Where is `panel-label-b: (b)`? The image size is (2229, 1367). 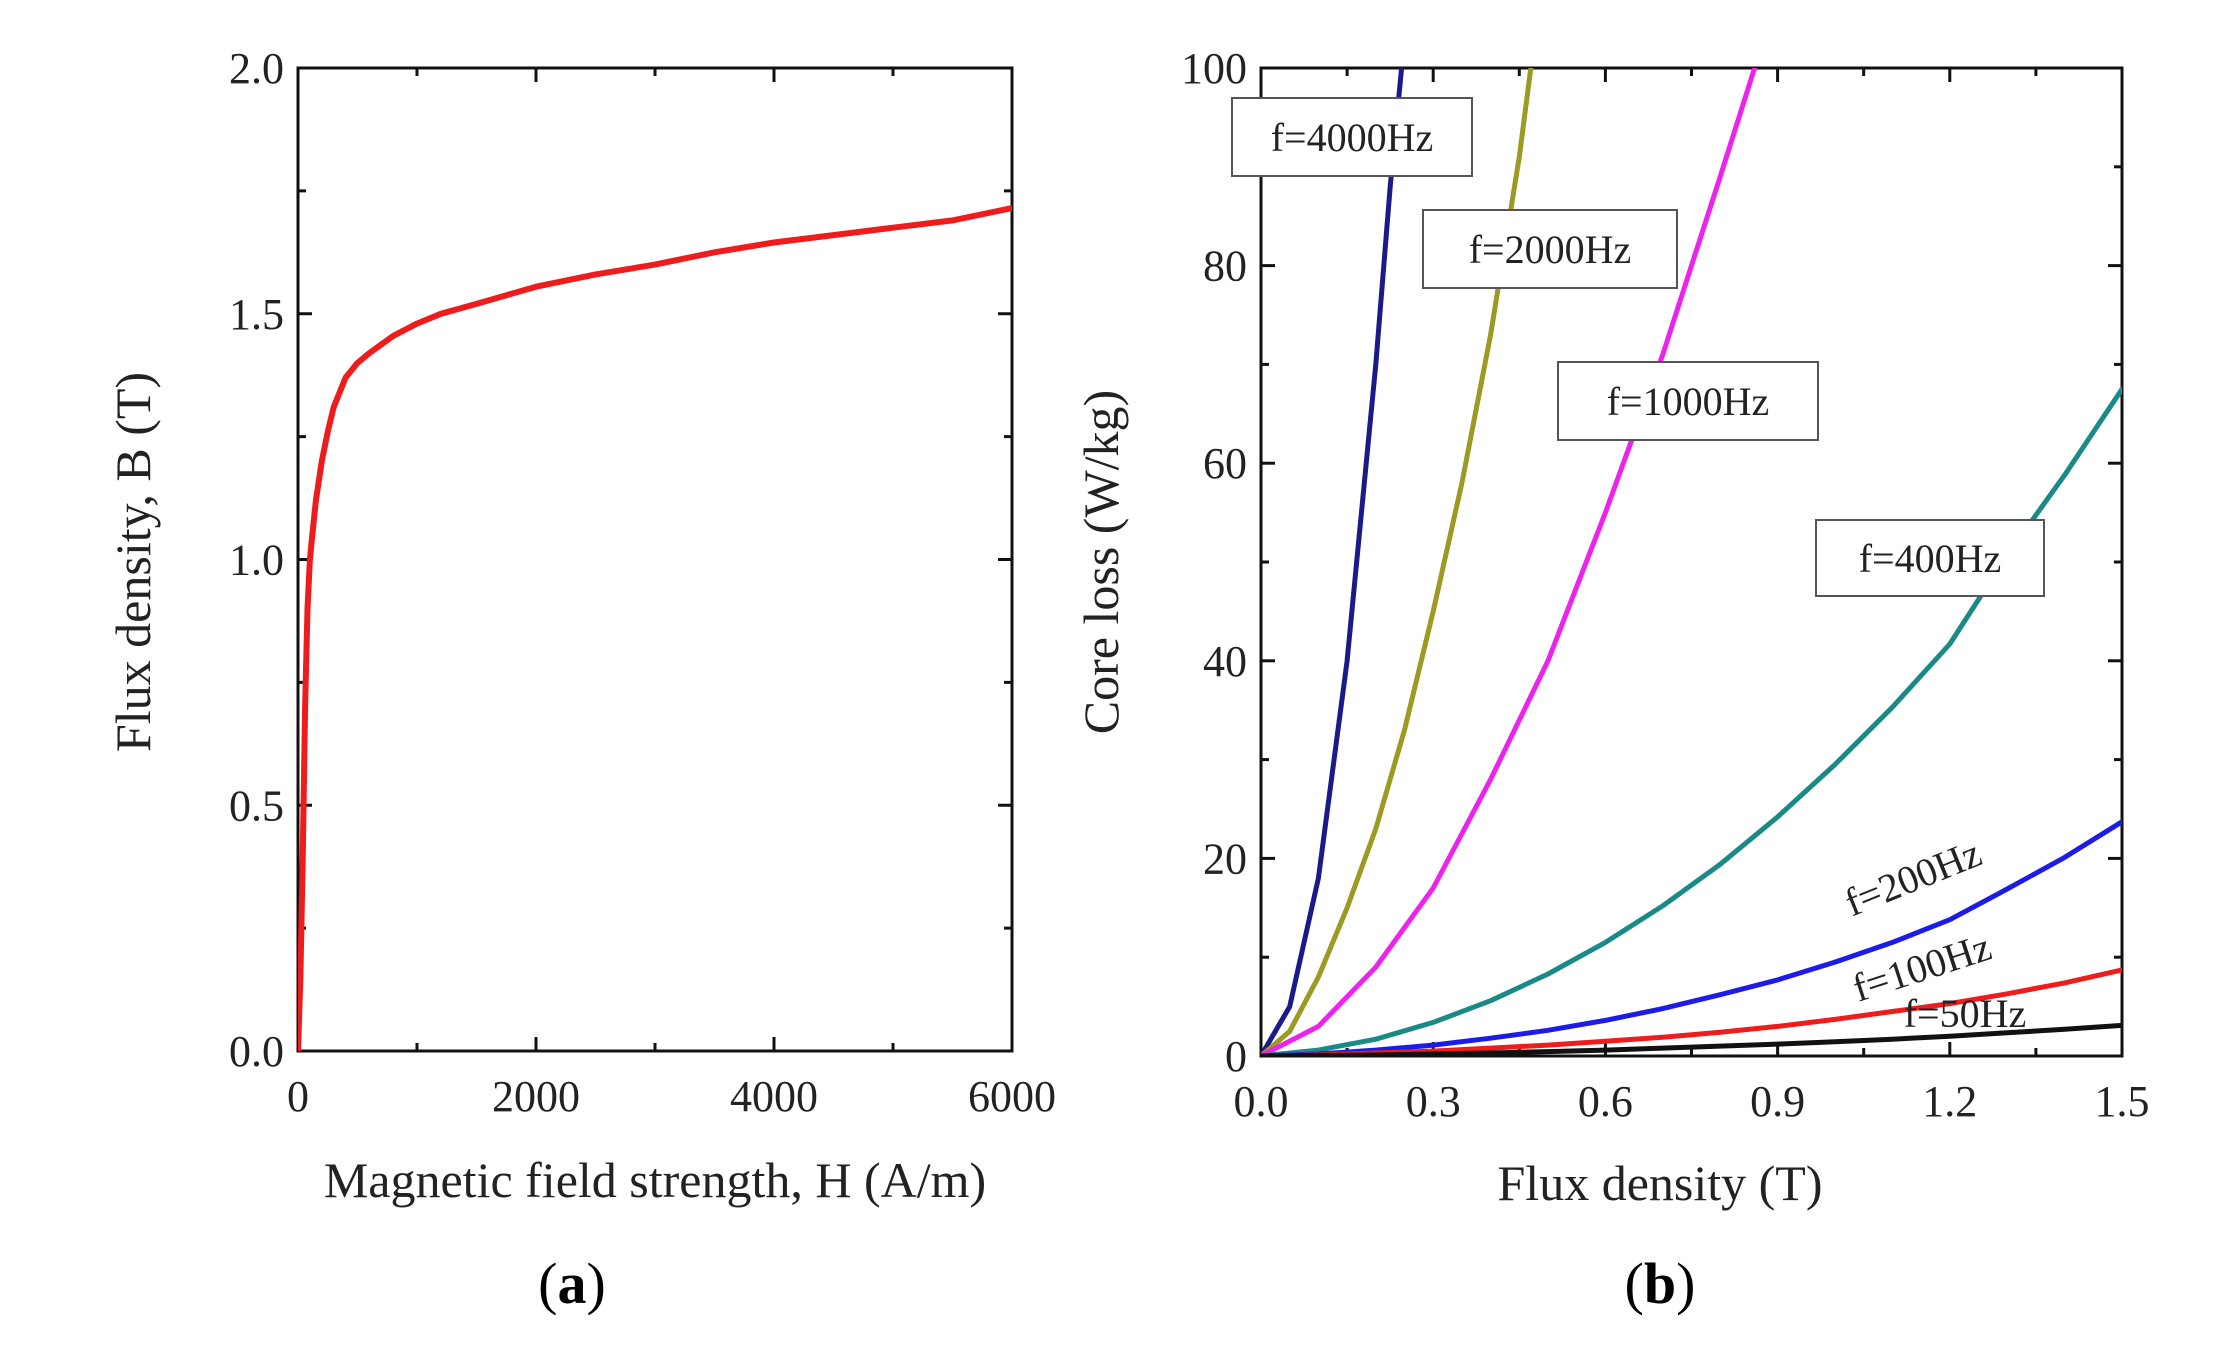
panel-label-b: (b) is located at coordinates (1660, 1283).